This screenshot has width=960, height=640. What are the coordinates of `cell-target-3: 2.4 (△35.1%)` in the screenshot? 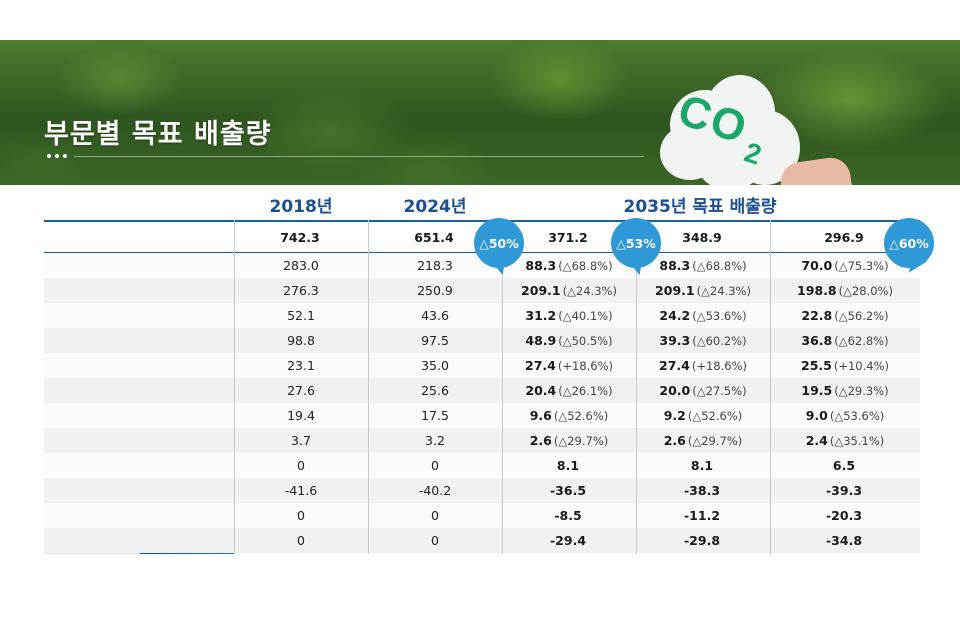 It's located at (845, 440).